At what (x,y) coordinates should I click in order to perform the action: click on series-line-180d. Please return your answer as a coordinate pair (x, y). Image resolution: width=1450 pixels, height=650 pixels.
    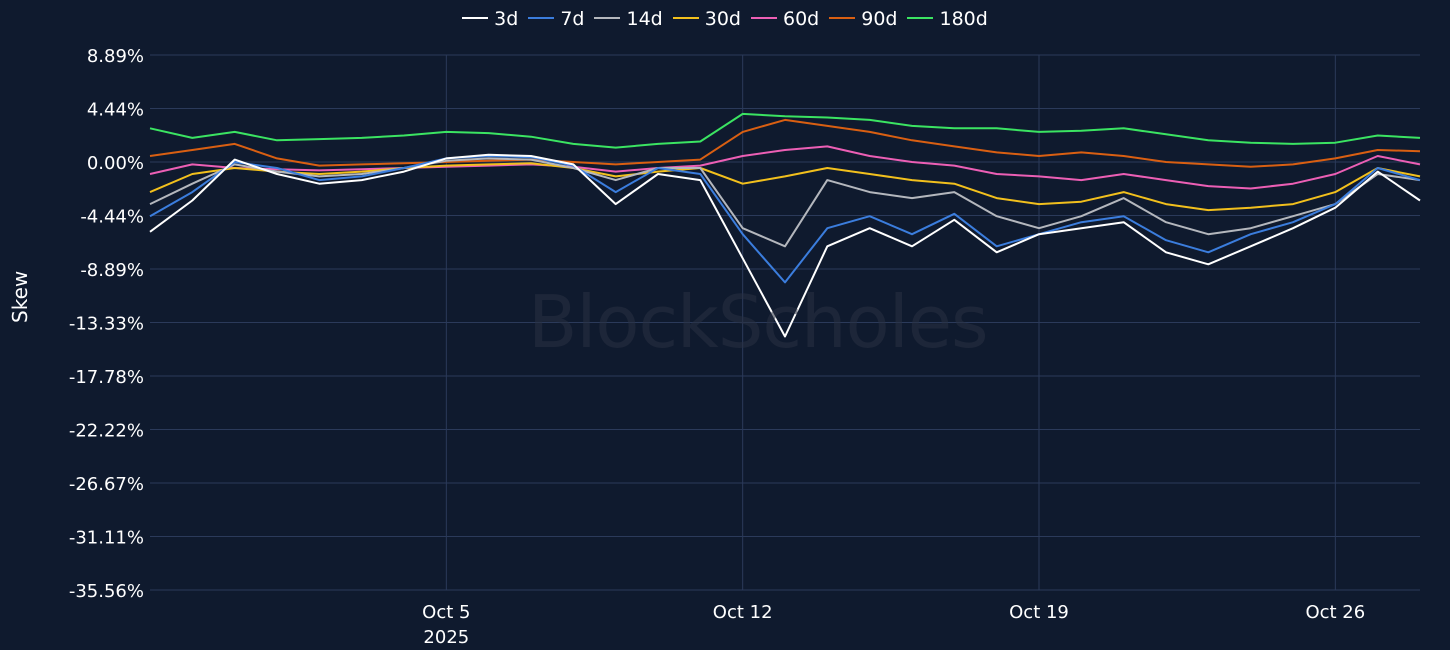
    Looking at the image, I should click on (785, 130).